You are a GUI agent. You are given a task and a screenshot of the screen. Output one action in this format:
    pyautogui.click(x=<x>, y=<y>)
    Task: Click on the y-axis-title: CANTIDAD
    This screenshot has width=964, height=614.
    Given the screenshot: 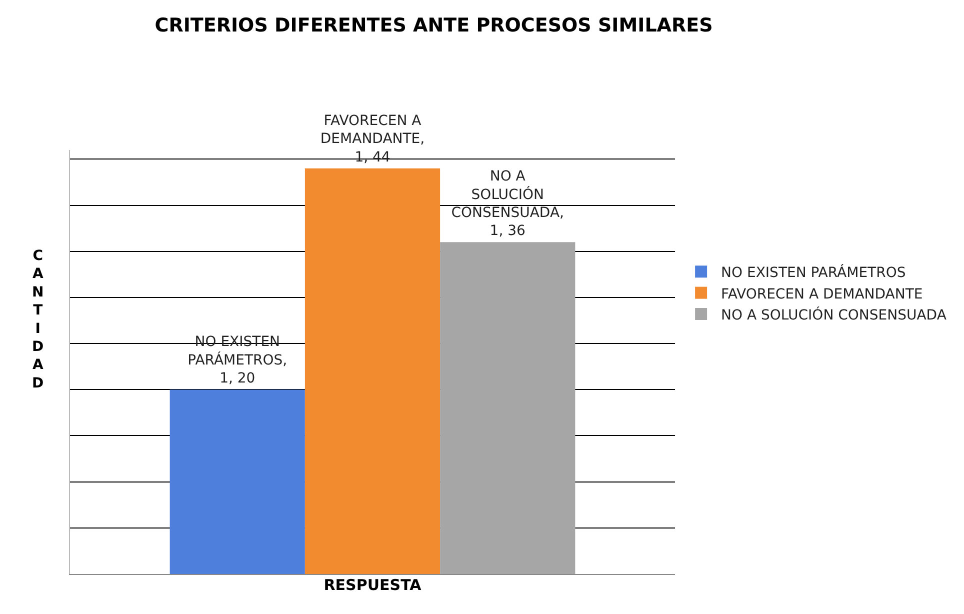 What is the action you would take?
    pyautogui.click(x=38, y=320)
    